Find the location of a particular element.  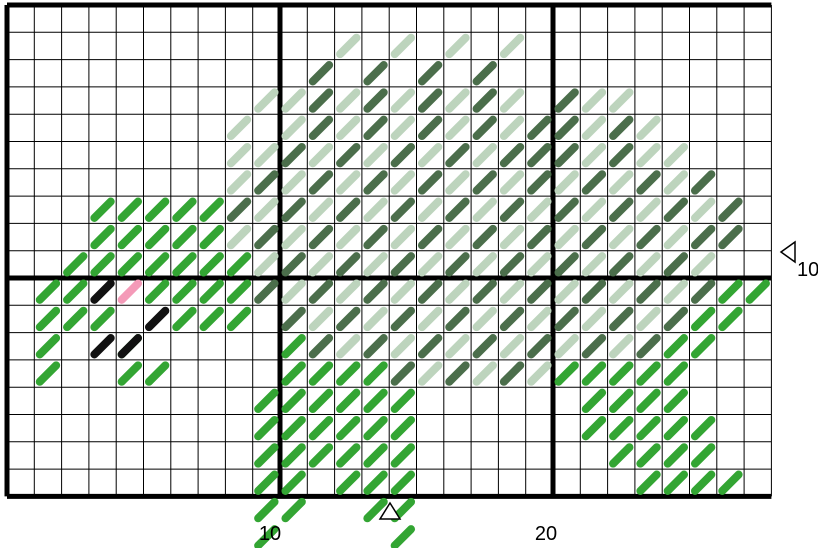

y-center-arrow-icon is located at coordinates (787, 252).